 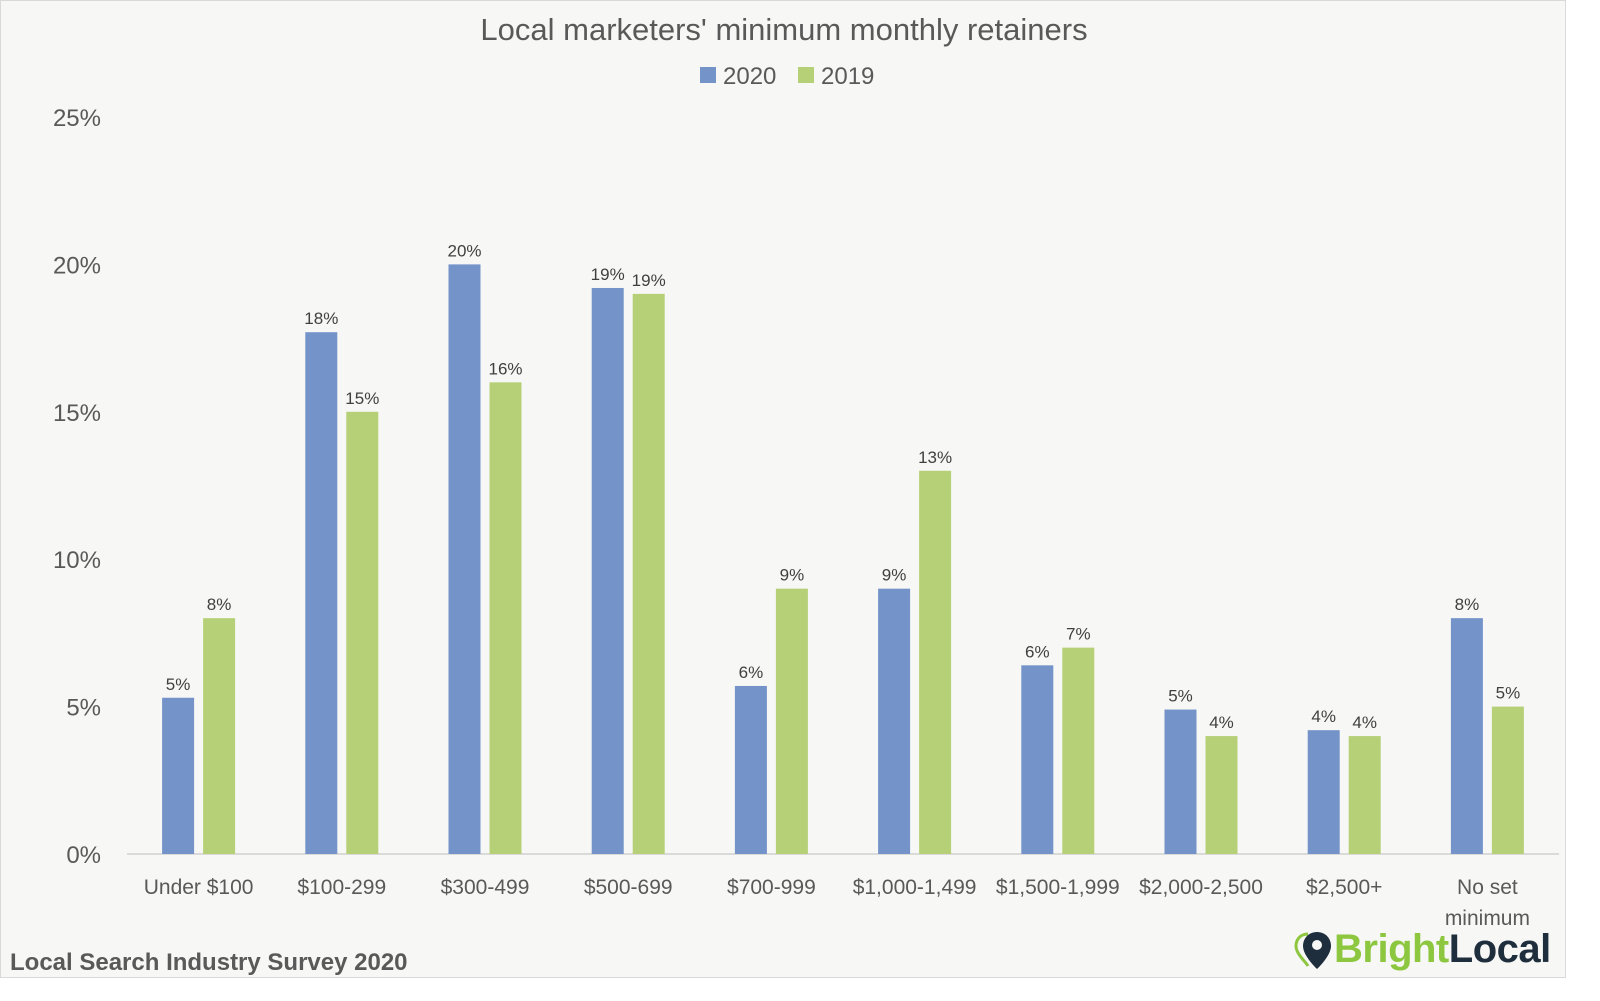 What do you see at coordinates (915, 887) in the screenshot?
I see `x-tick-label: $1,000-1,499` at bounding box center [915, 887].